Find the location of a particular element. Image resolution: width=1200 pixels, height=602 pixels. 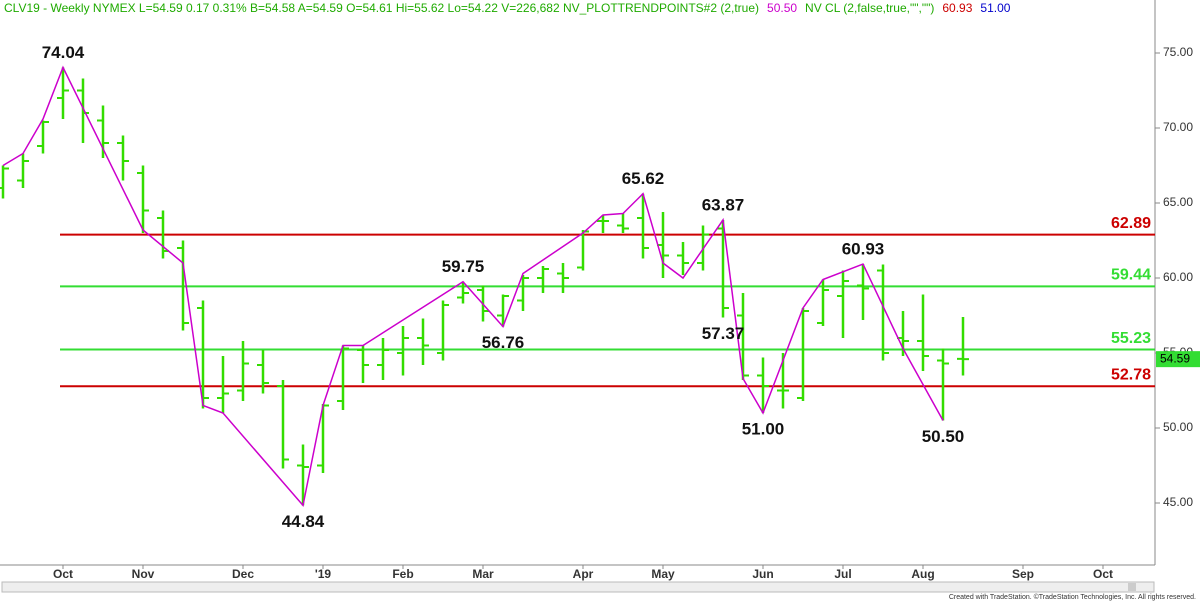

scrollbar is located at coordinates (578, 587).